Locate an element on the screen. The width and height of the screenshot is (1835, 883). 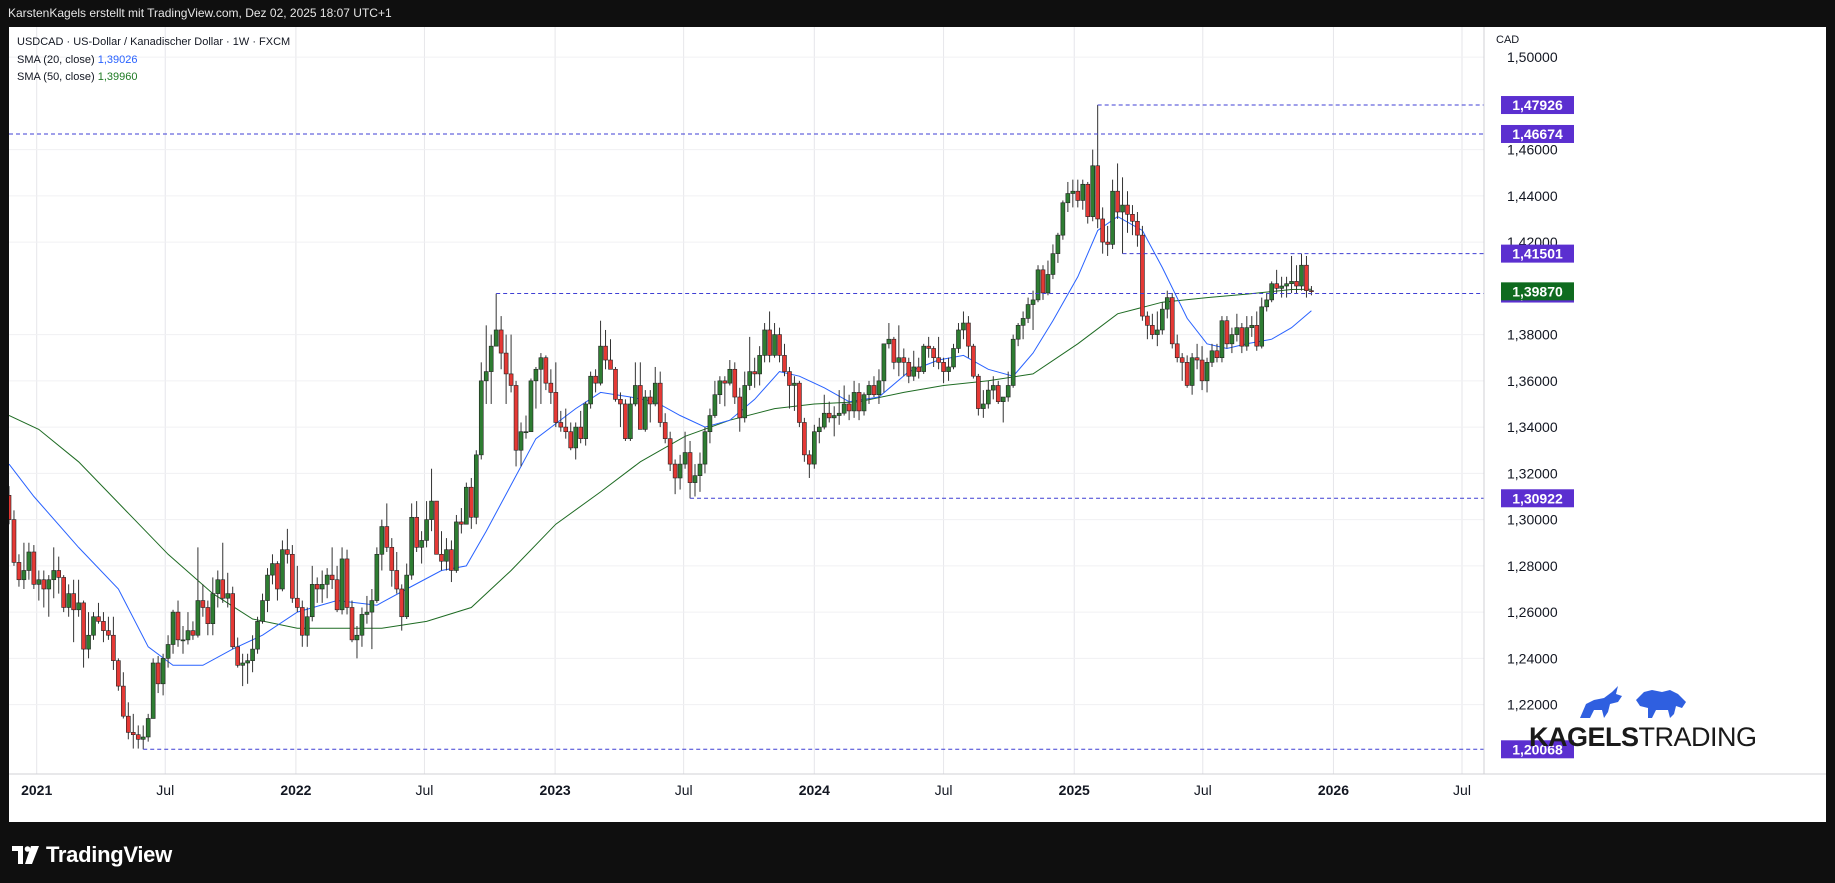
price-tick-label: 1,38000 is located at coordinates (1532, 335).